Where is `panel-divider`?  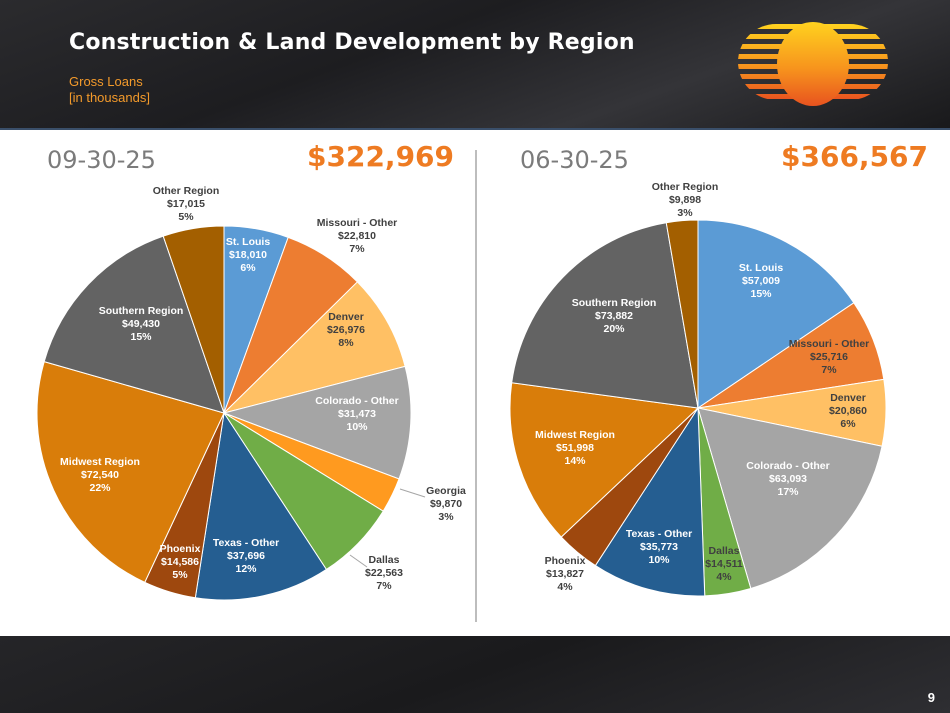 panel-divider is located at coordinates (476, 386).